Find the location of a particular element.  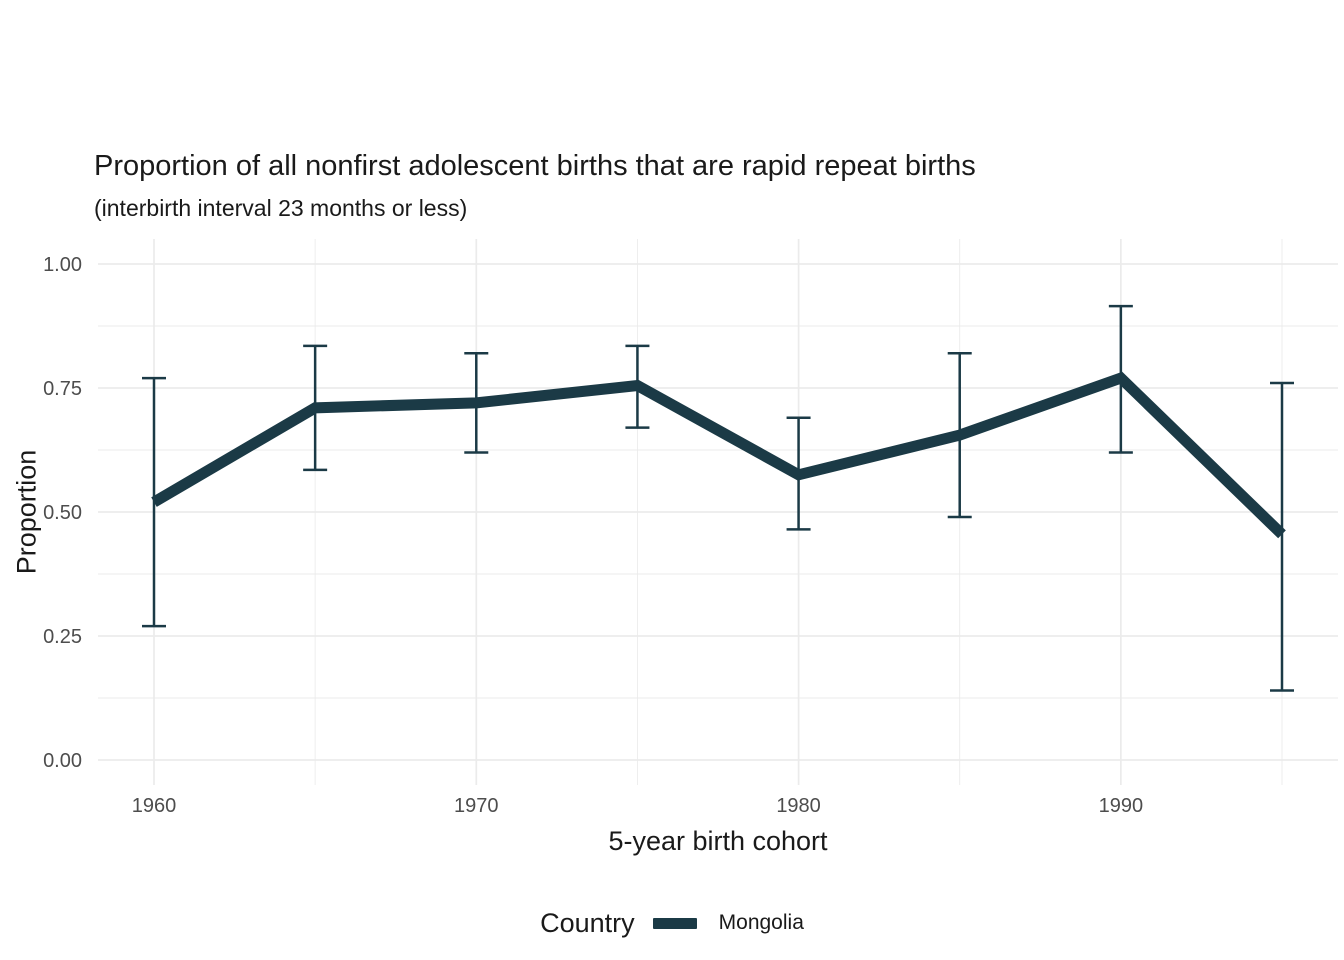

y-tick-label: 0.50 is located at coordinates (62, 513).